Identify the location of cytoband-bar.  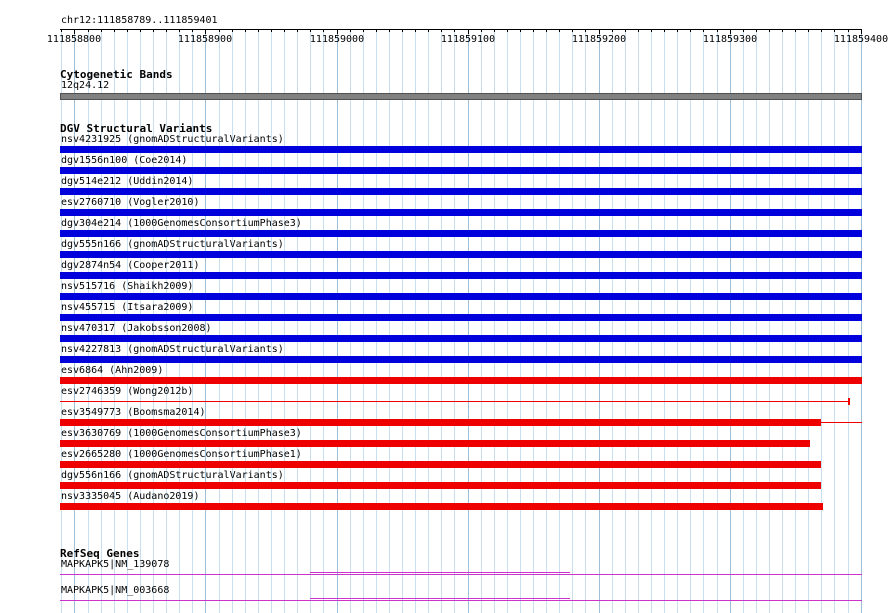
(461, 96).